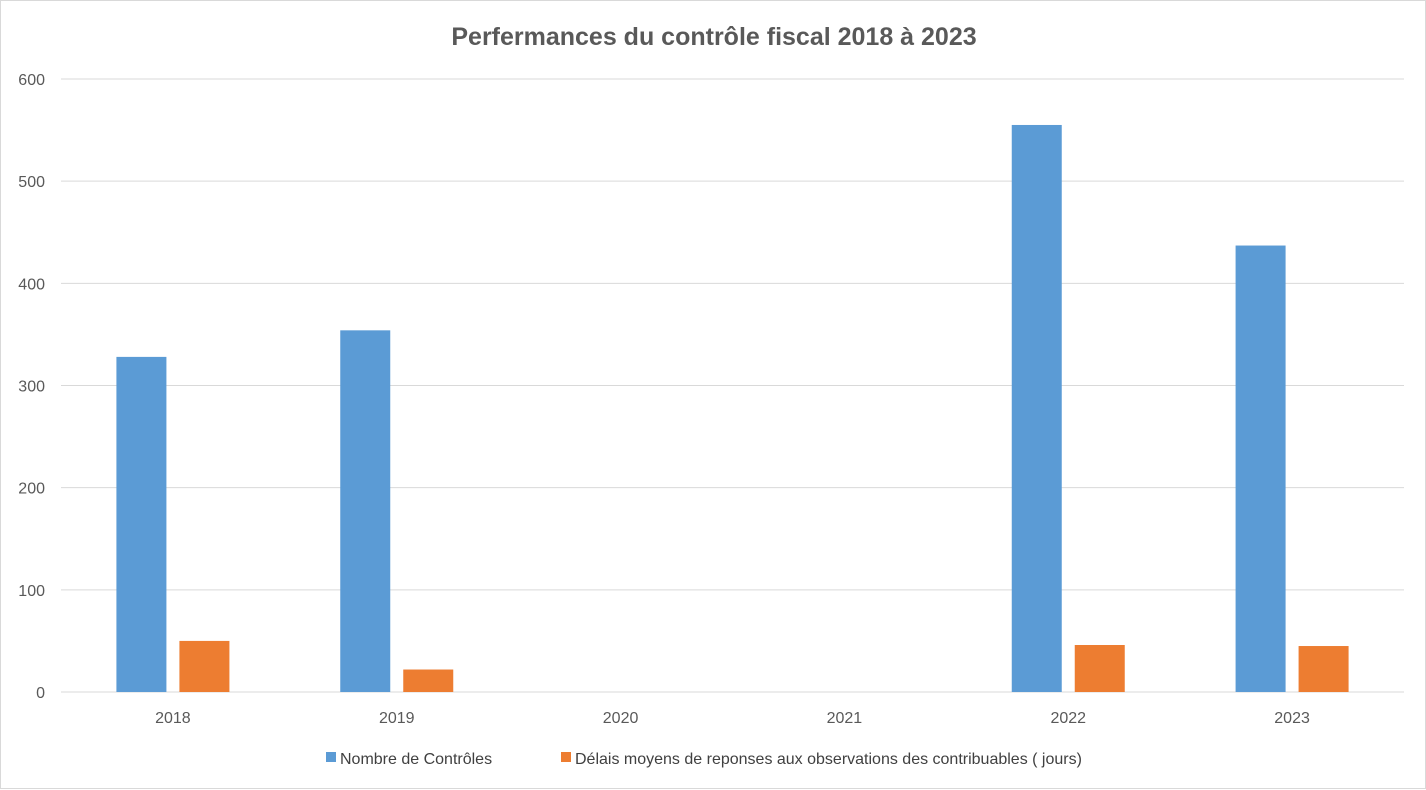 The width and height of the screenshot is (1426, 790). What do you see at coordinates (845, 718) in the screenshot?
I see `x-tick-label: 2021` at bounding box center [845, 718].